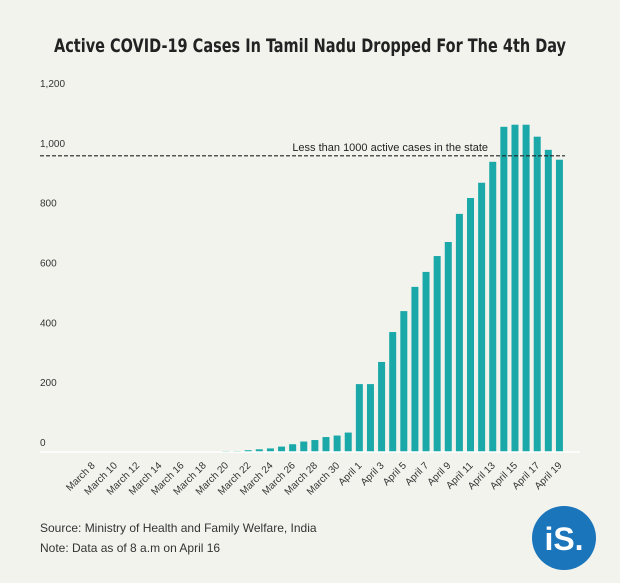 The height and width of the screenshot is (583, 620). I want to click on logo-badge, so click(564, 538).